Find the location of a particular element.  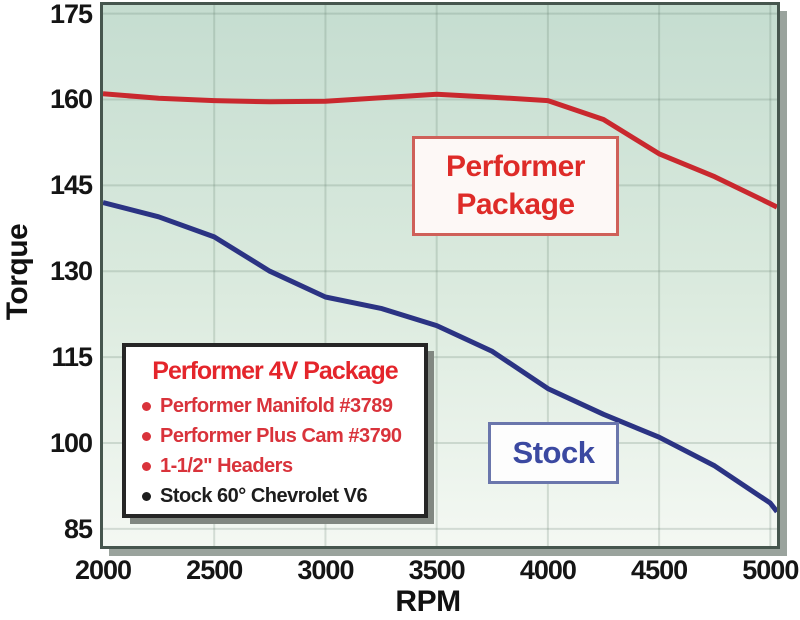

y-tick-label-115: 115 is located at coordinates (72, 357).